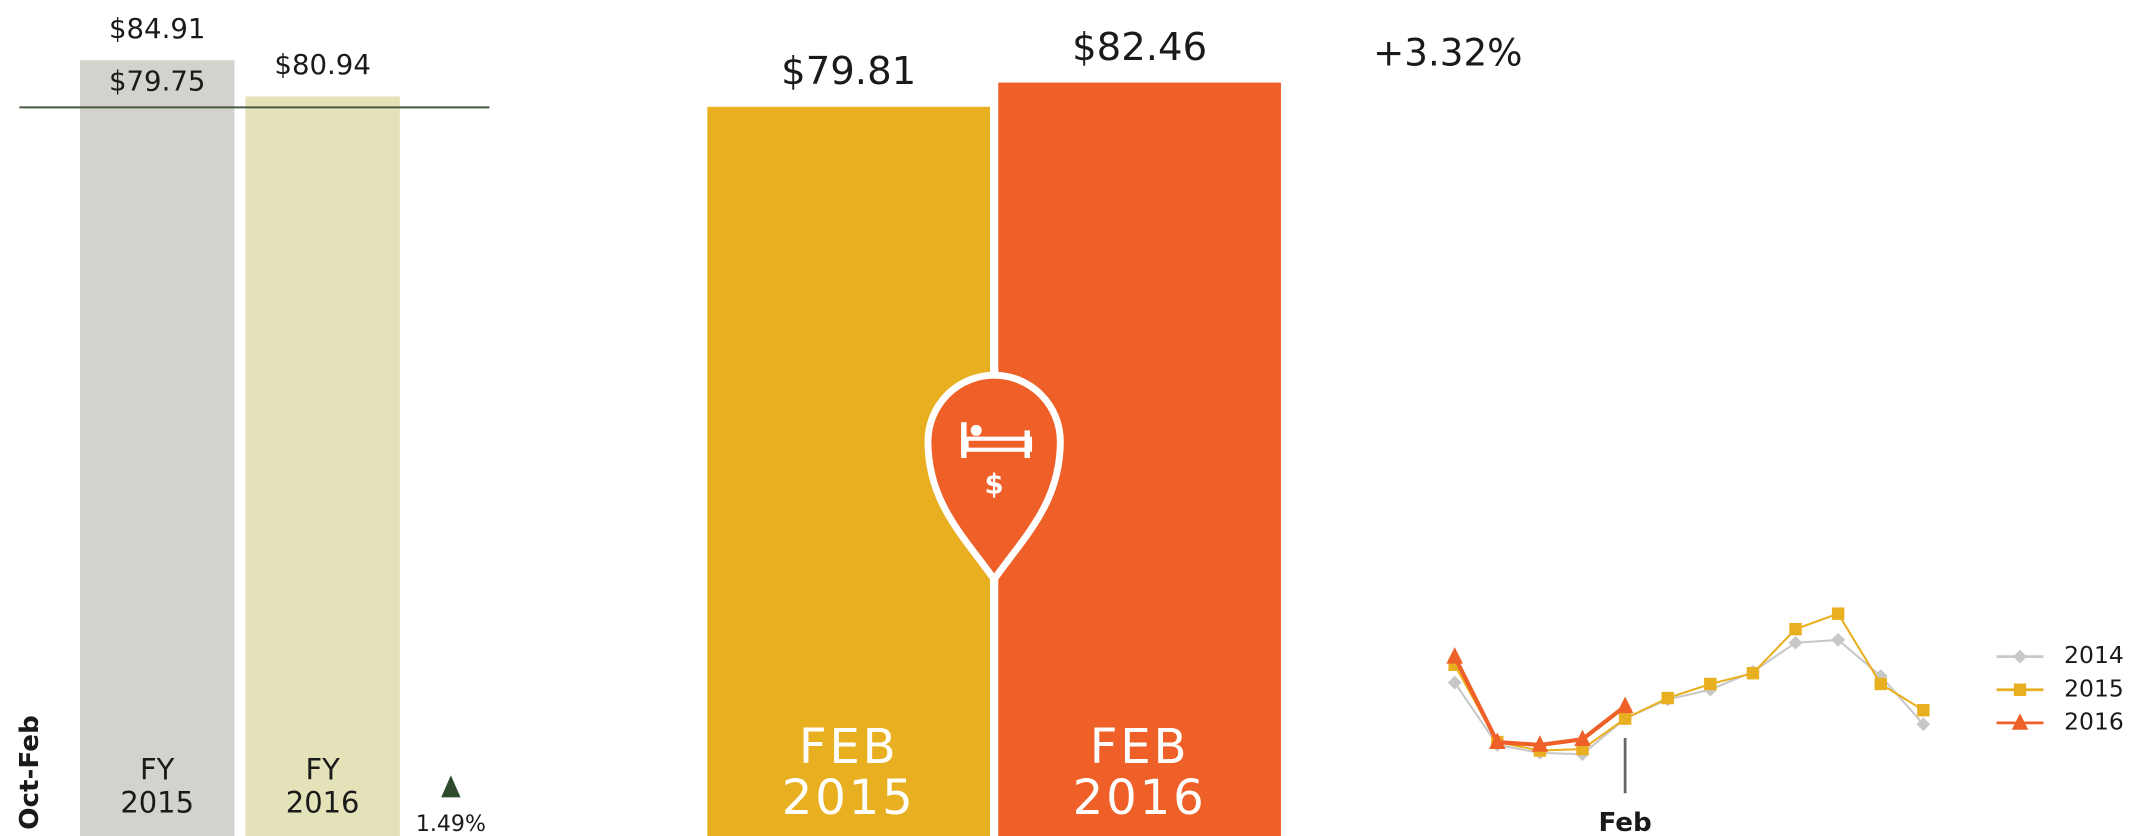 Image resolution: width=2151 pixels, height=836 pixels. I want to click on hotel-pin-icon: $, so click(994, 478).